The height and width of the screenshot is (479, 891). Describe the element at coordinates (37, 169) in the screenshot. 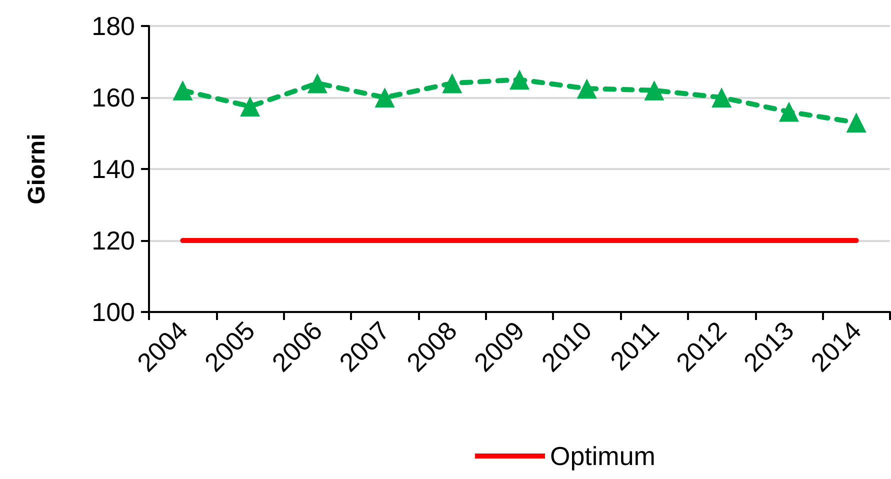

I see `y-axis-title: Giorni` at that location.